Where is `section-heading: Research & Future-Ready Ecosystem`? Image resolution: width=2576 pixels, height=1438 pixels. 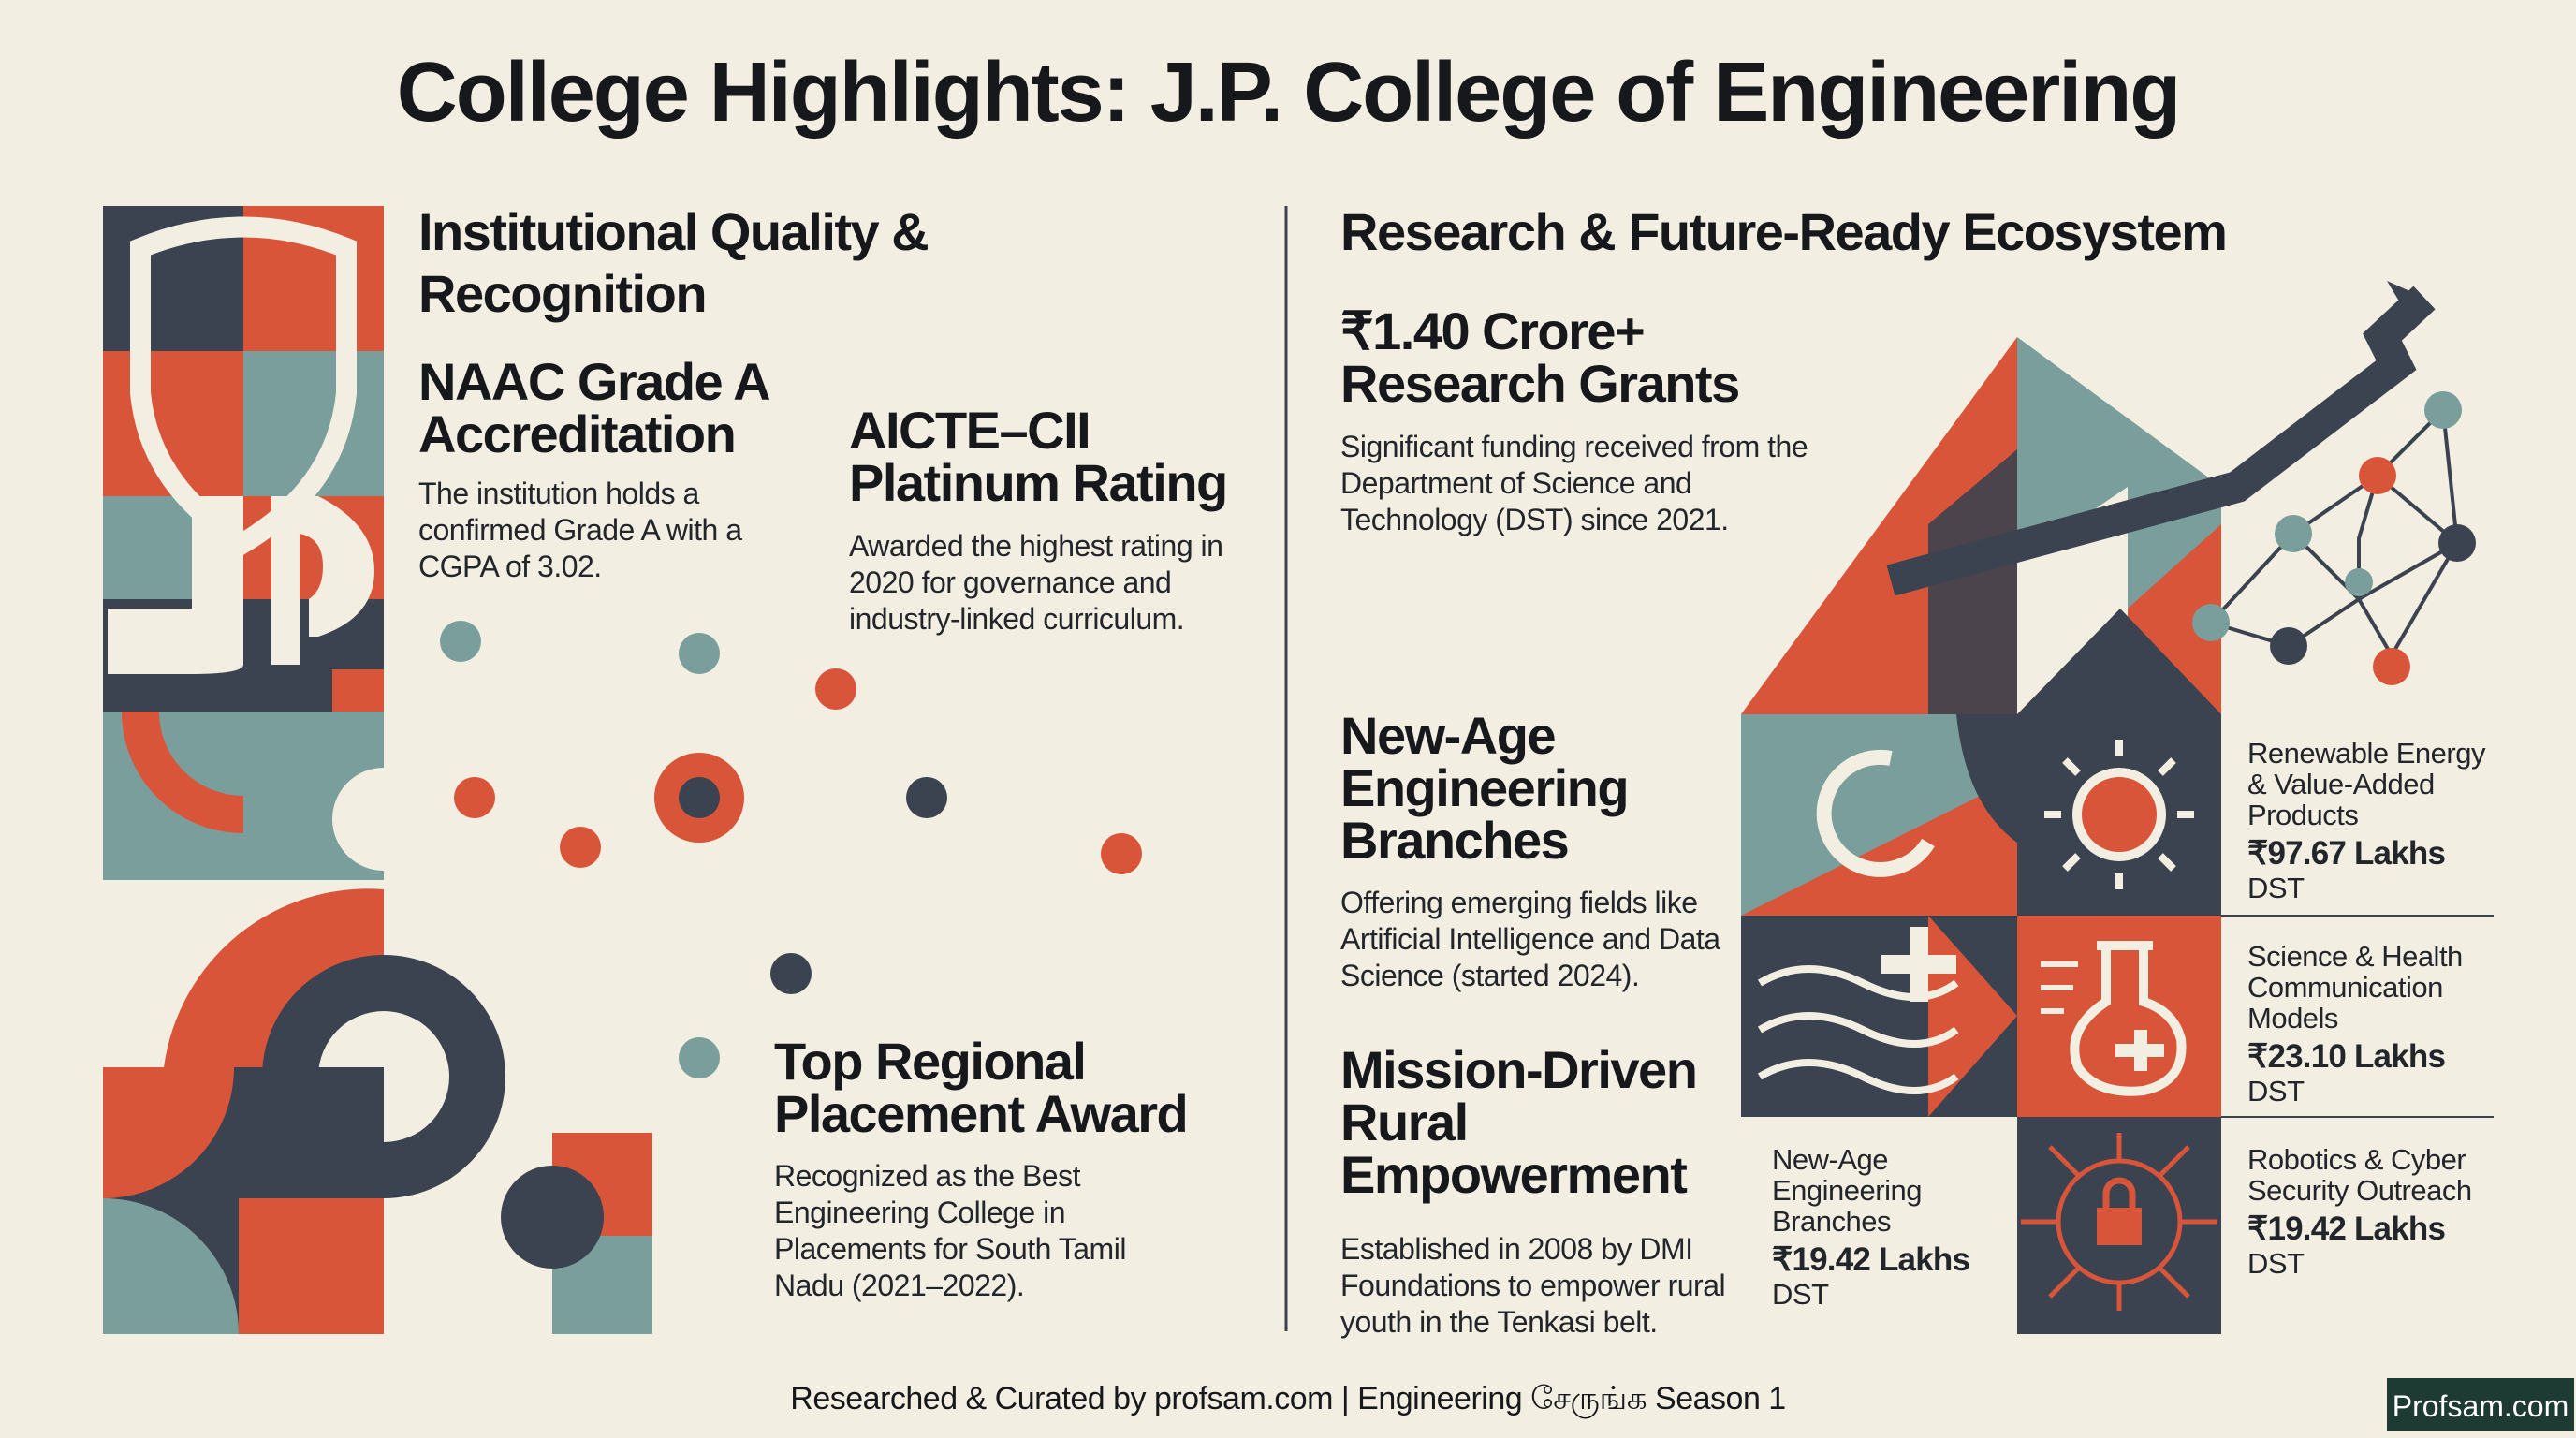 section-heading: Research & Future-Ready Ecosystem is located at coordinates (1784, 231).